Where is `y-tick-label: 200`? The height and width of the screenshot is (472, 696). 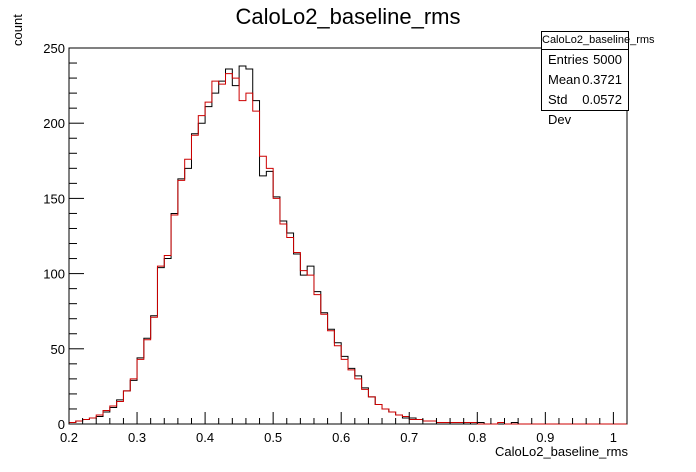
y-tick-label: 200 is located at coordinates (54, 123).